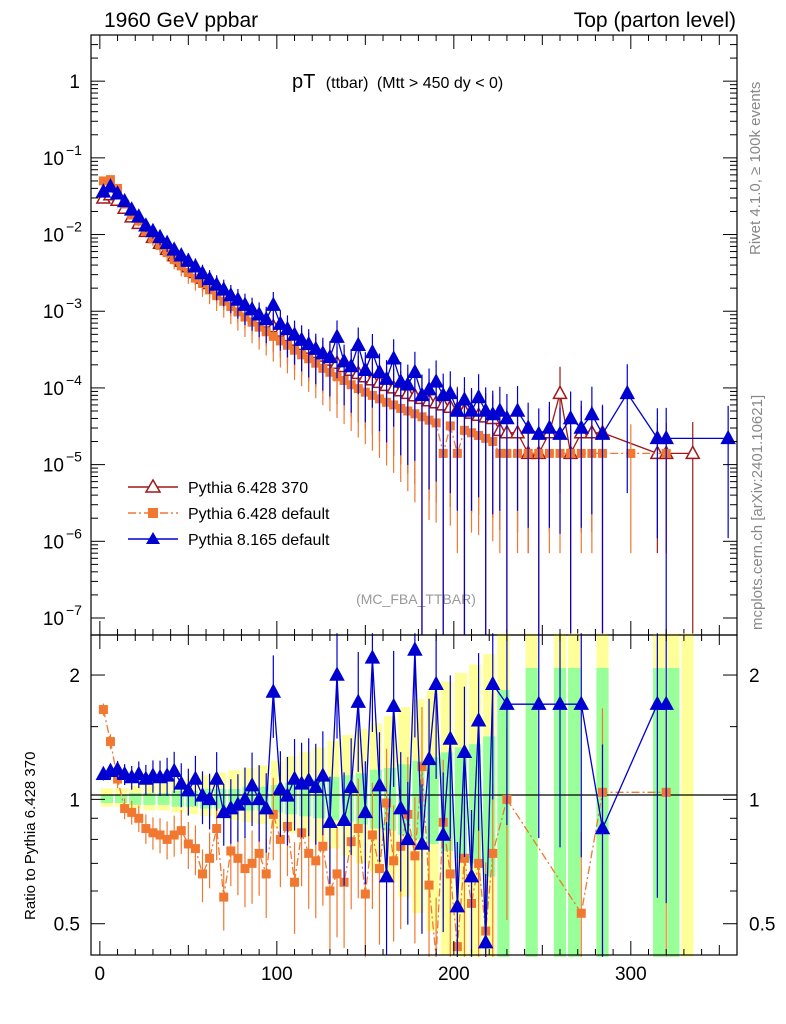 The width and height of the screenshot is (786, 1024). What do you see at coordinates (74, 150) in the screenshot?
I see `main-ytick-exponent: −1` at bounding box center [74, 150].